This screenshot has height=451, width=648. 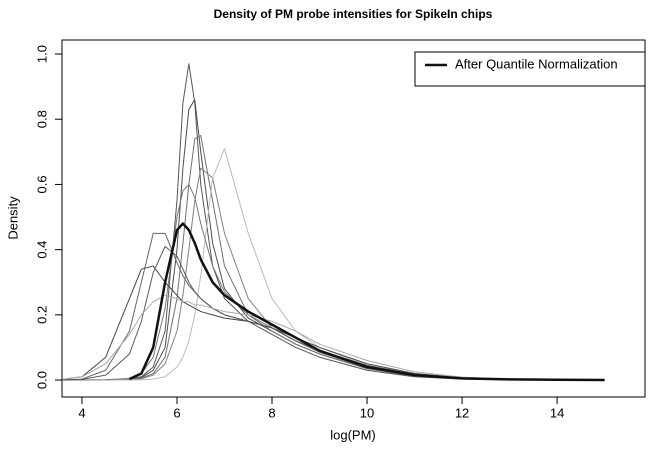 I want to click on y-tick-label: 0.4, so click(x=41, y=250).